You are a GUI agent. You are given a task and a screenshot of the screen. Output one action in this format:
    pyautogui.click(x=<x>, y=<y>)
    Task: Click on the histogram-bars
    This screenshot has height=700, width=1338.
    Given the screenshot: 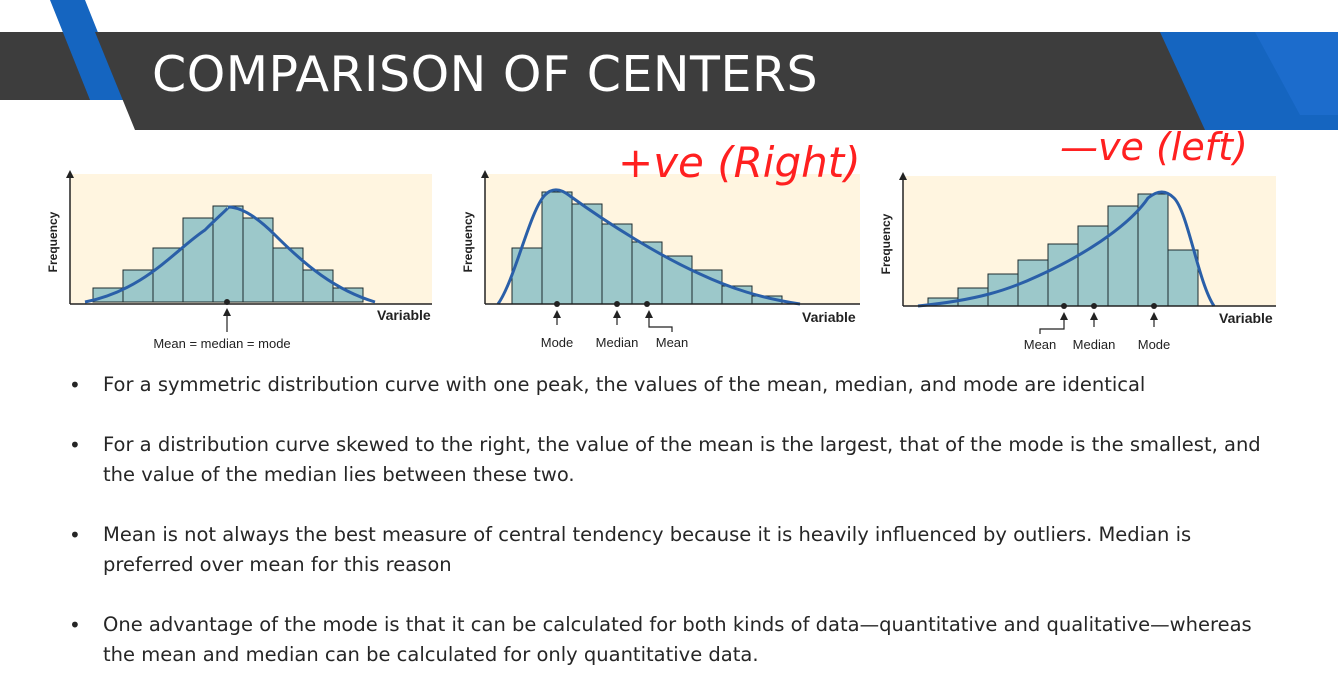 What is the action you would take?
    pyautogui.click(x=1063, y=250)
    